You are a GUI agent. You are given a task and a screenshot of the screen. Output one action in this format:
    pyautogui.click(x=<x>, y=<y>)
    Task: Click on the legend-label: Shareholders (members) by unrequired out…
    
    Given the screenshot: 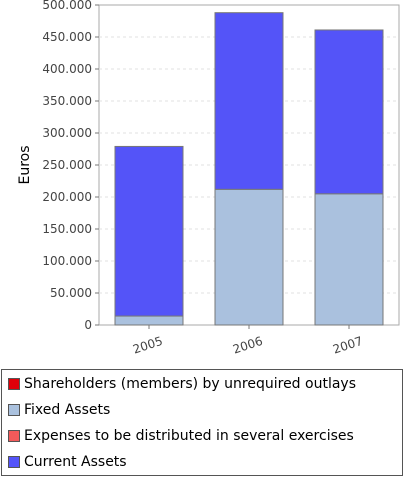 What is the action you would take?
    pyautogui.click(x=190, y=384)
    